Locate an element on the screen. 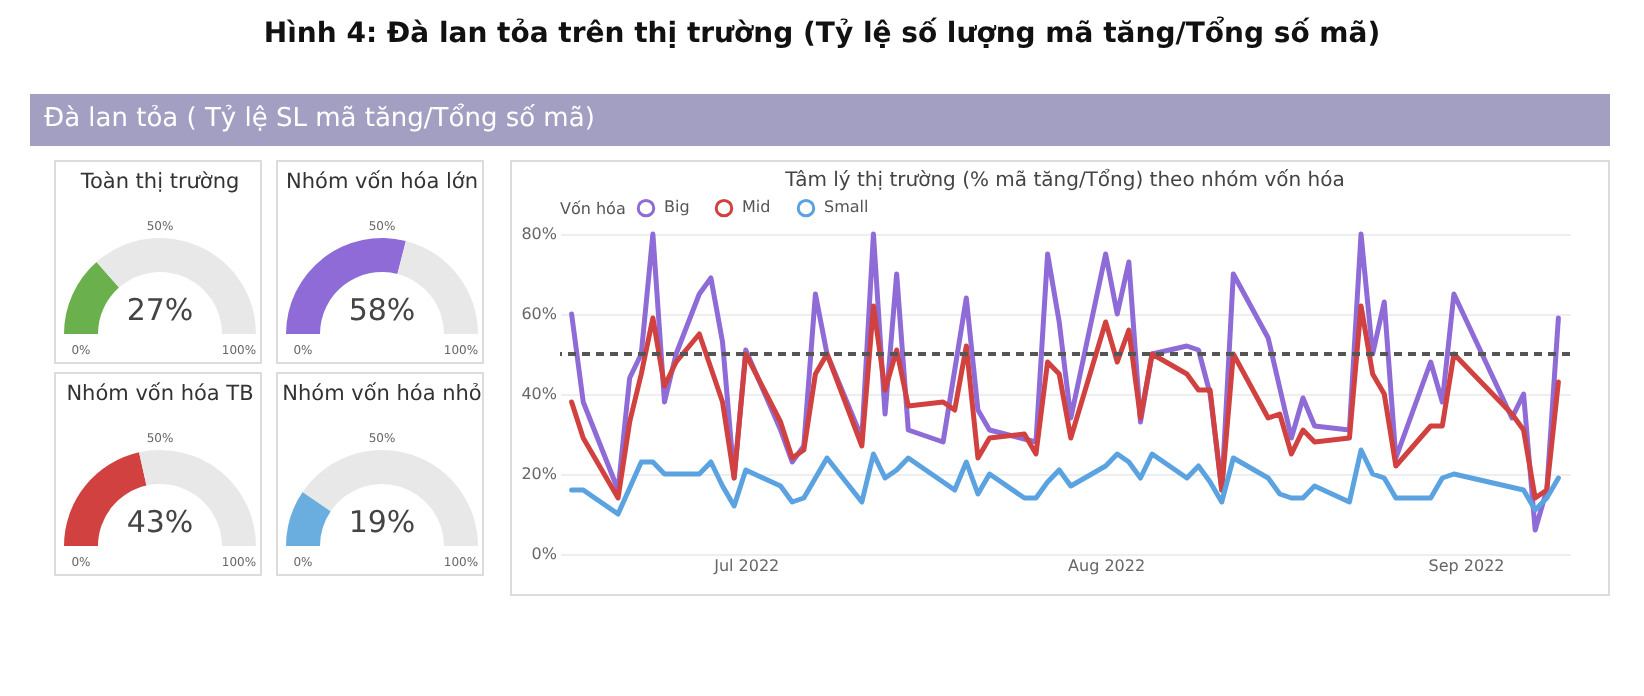  text: 27% is located at coordinates (160, 310).